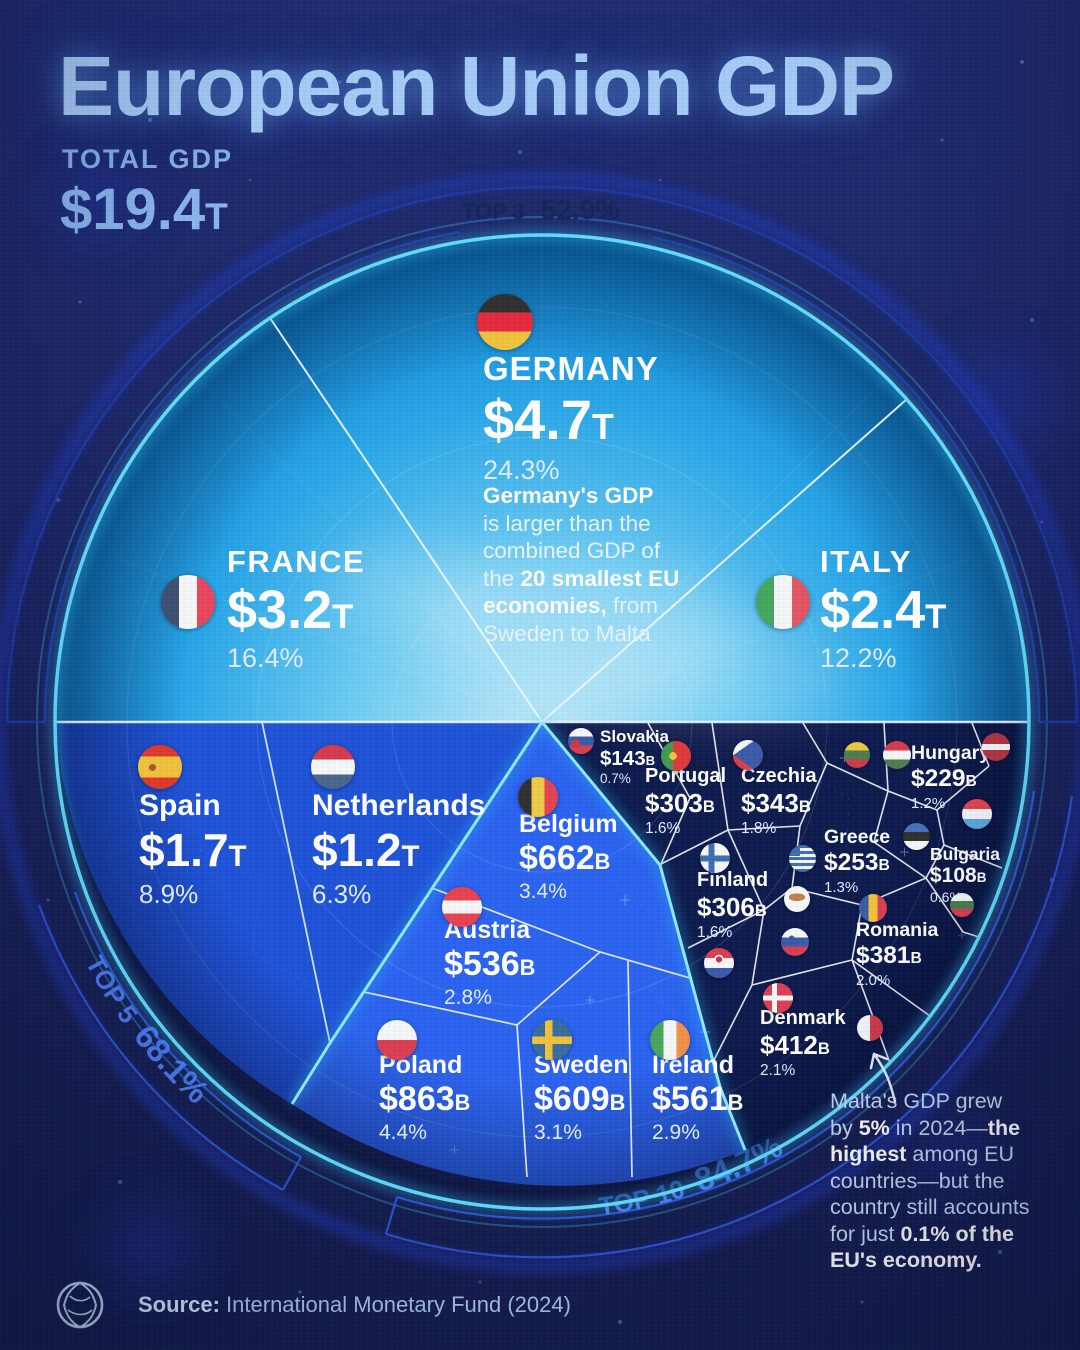  What do you see at coordinates (568, 857) in the screenshot?
I see `belgium-label: Belgium $662B 3.4%` at bounding box center [568, 857].